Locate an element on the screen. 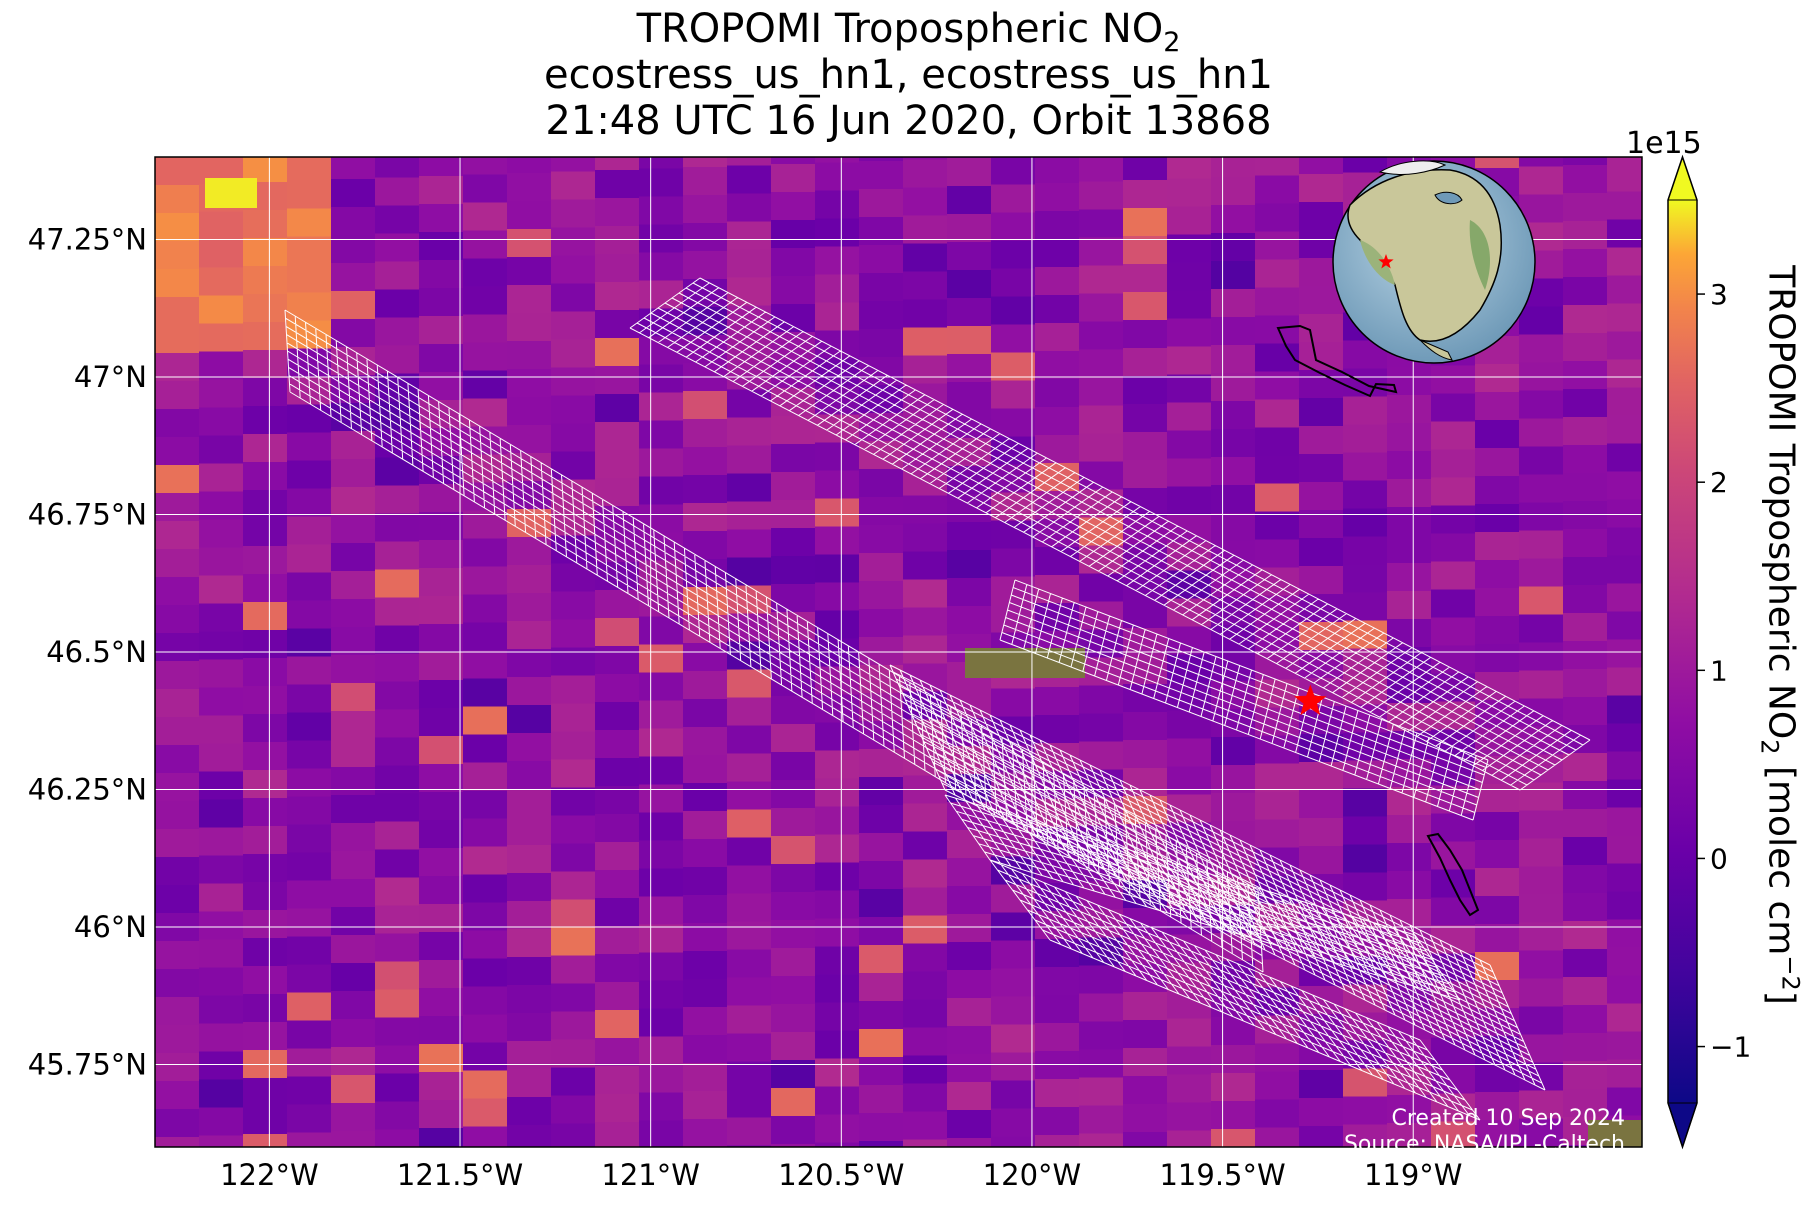 This screenshot has width=1817, height=1228. lon-tick-label: 120.5°W is located at coordinates (841, 1175).